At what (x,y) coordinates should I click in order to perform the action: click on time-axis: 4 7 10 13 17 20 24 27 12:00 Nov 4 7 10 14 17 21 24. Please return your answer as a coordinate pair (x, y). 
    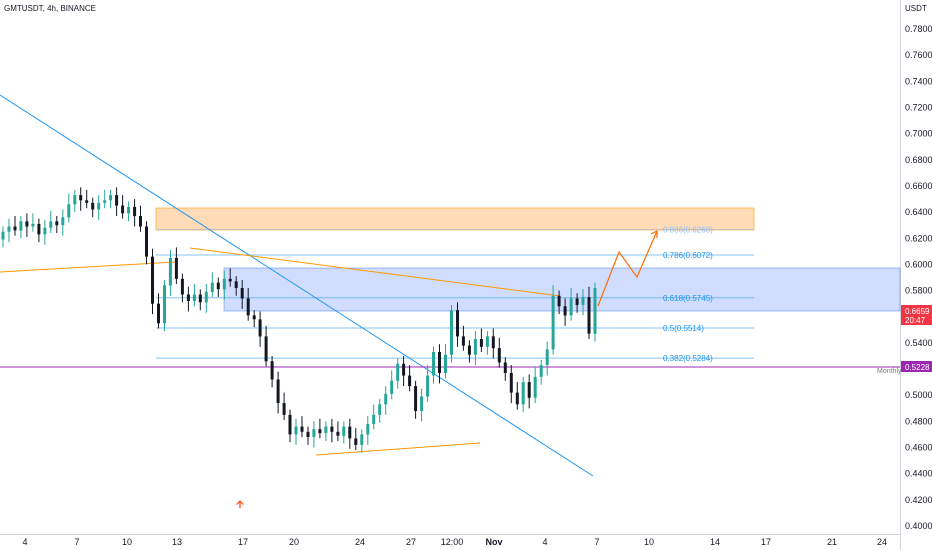
    Looking at the image, I should click on (454, 542).